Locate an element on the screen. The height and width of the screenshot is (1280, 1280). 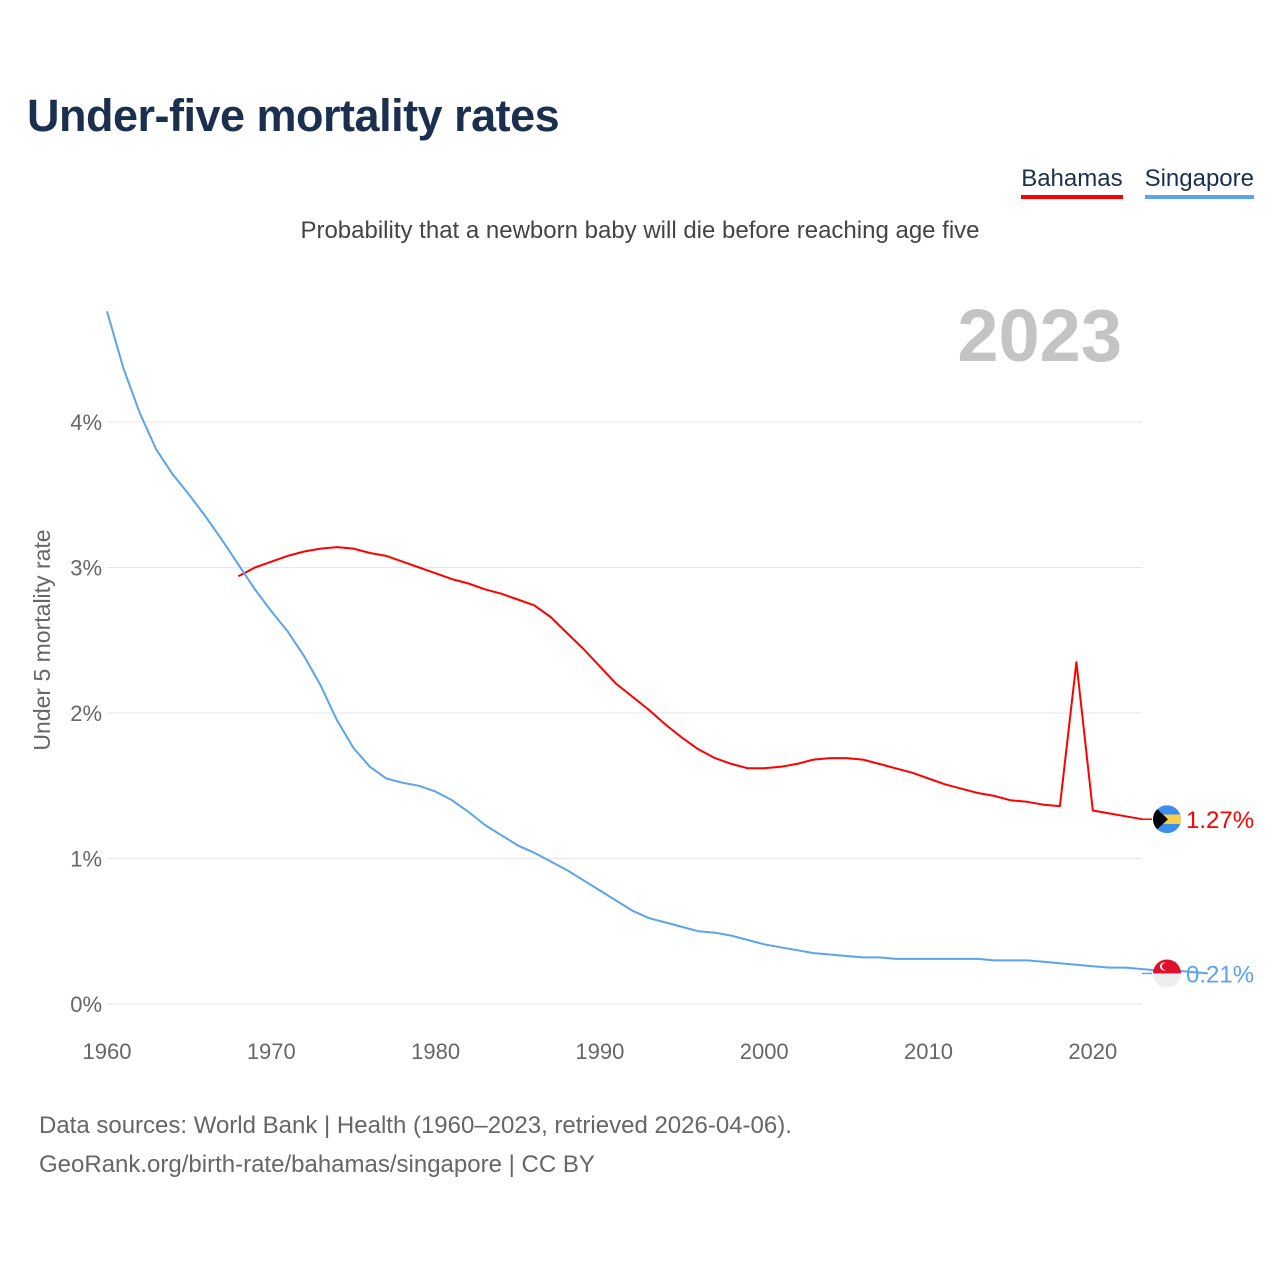
year-label: 2023 is located at coordinates (1039, 335).